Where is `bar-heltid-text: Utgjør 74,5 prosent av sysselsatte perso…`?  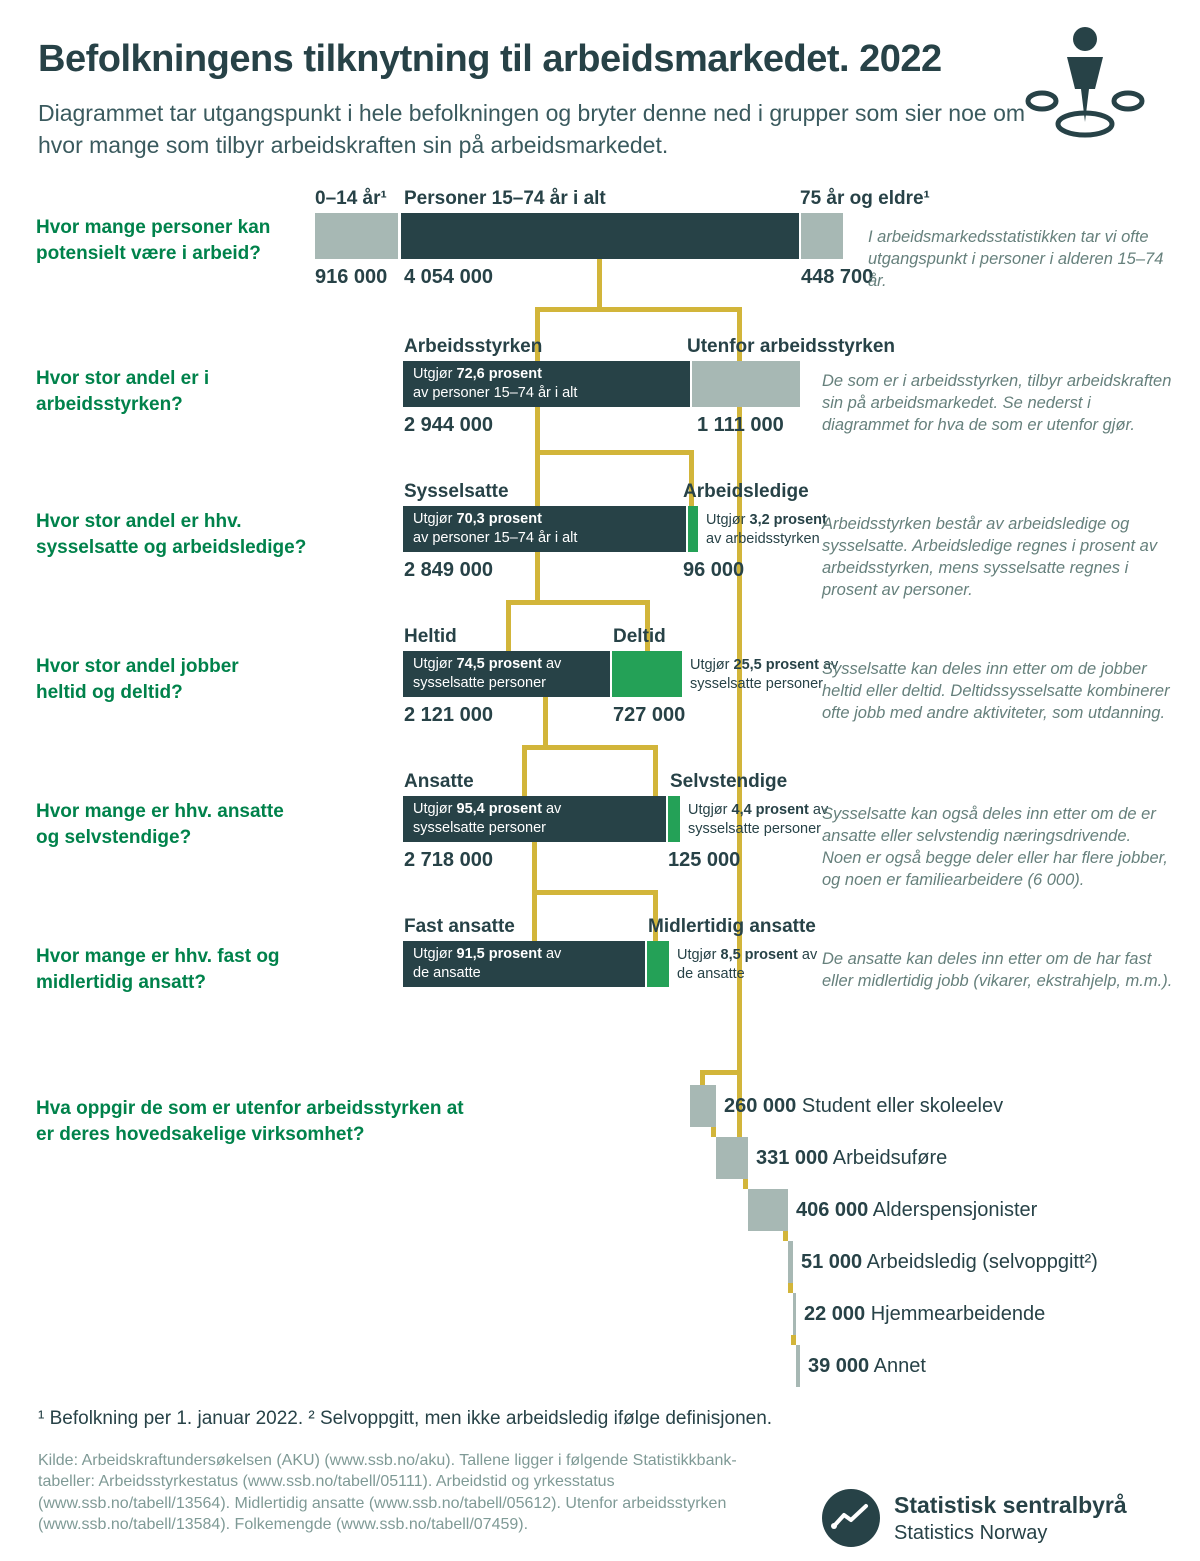
bar-heltid-text: Utgjør 74,5 prosent av sysselsatte perso… is located at coordinates (487, 674).